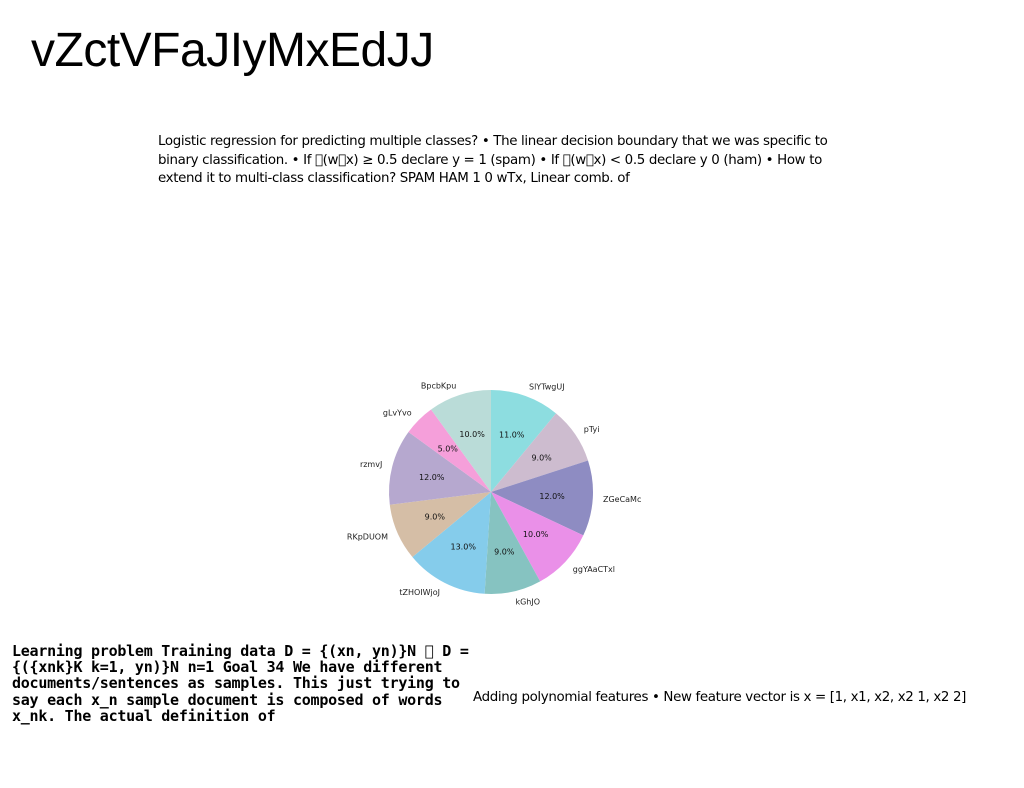 The width and height of the screenshot is (1024, 788). I want to click on pie-percent-label-glvyvo: 5.0%, so click(448, 449).